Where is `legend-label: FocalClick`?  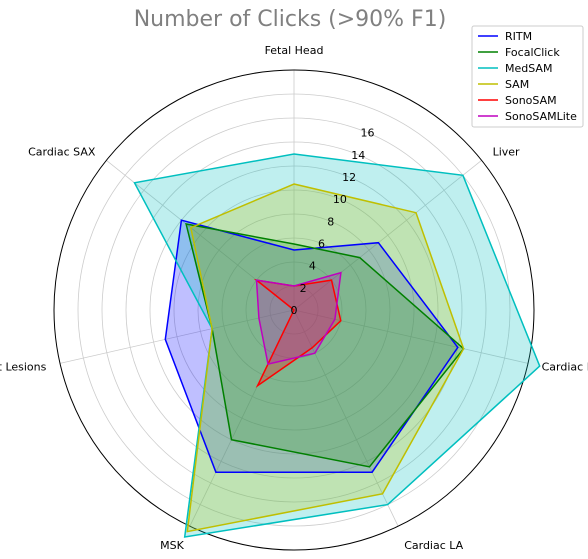
legend-label: FocalClick is located at coordinates (532, 52).